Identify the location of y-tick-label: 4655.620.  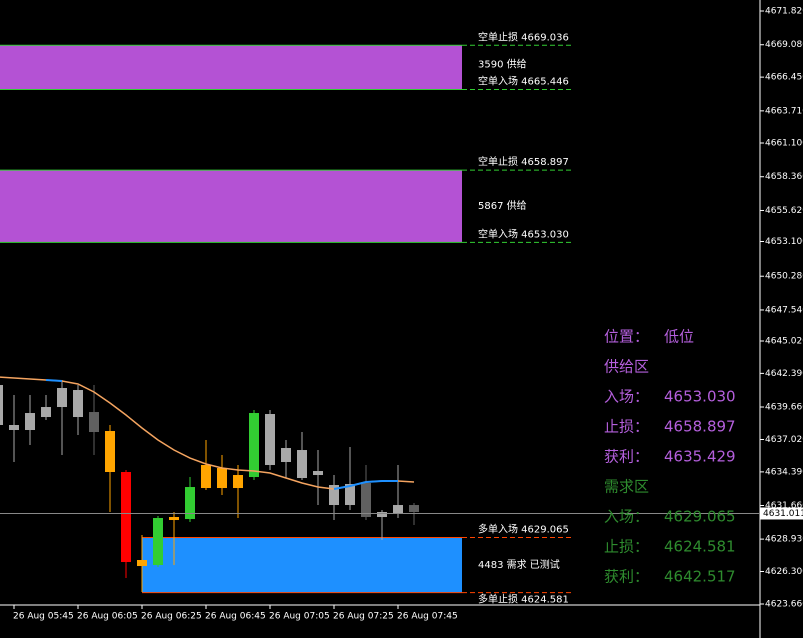
(784, 211).